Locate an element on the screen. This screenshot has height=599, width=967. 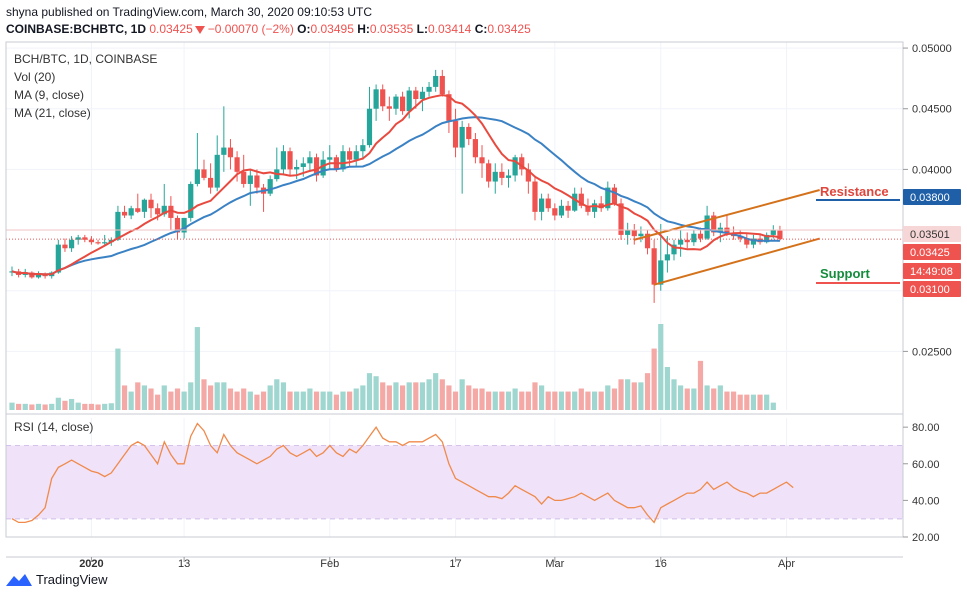
low-value: 0.03414 is located at coordinates (449, 29).